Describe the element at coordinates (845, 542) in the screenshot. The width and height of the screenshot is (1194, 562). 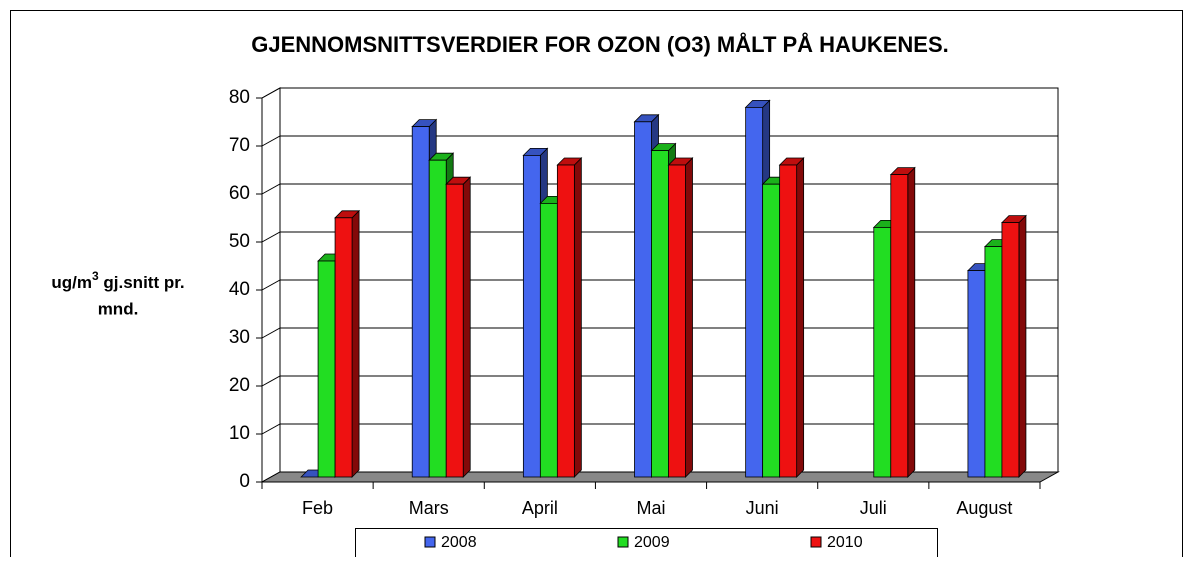
I see `legend-label: 2010` at that location.